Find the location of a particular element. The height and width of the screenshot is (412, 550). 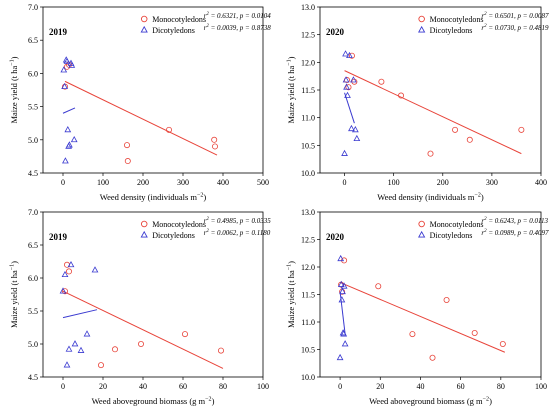

stat-annotation: r2 = 0.0989, p = 0.4097 is located at coordinates (515, 233).